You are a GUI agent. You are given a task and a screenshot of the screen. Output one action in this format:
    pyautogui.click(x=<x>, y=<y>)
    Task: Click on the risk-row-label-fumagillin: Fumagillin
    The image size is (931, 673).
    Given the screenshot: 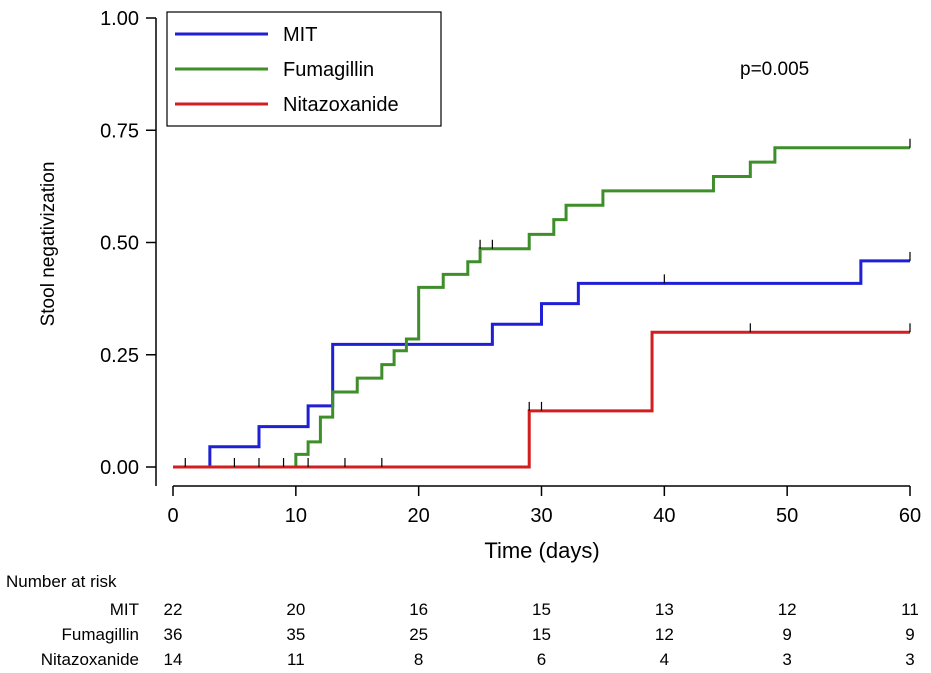 What is the action you would take?
    pyautogui.click(x=100, y=634)
    